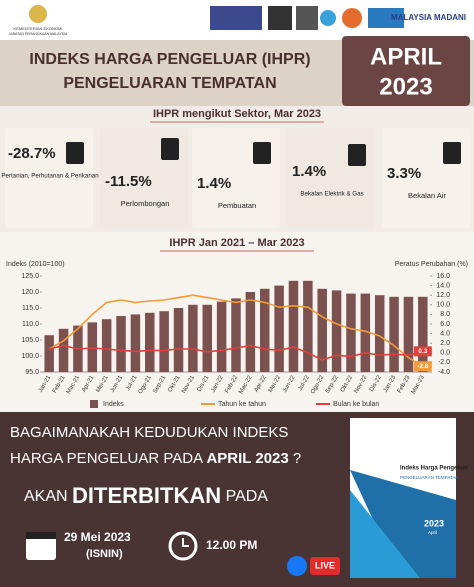  Describe the element at coordinates (242, 404) in the screenshot. I see `legend-label: Tahun ke tahun` at that location.